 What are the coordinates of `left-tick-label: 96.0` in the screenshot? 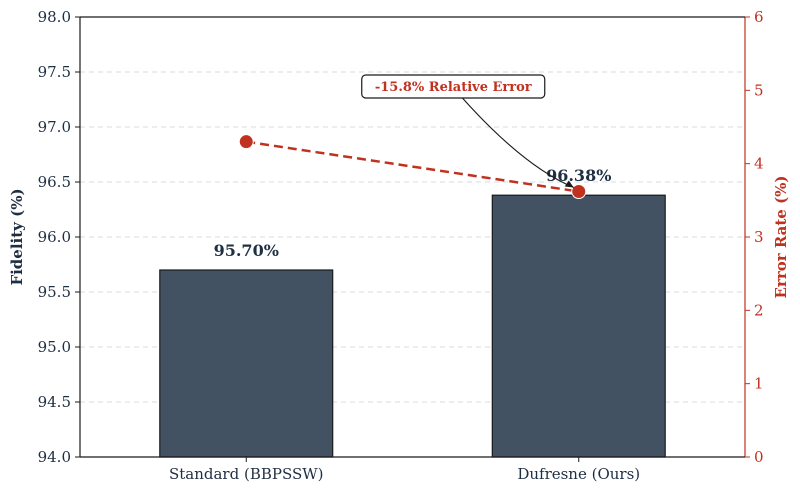 It's located at (54, 237).